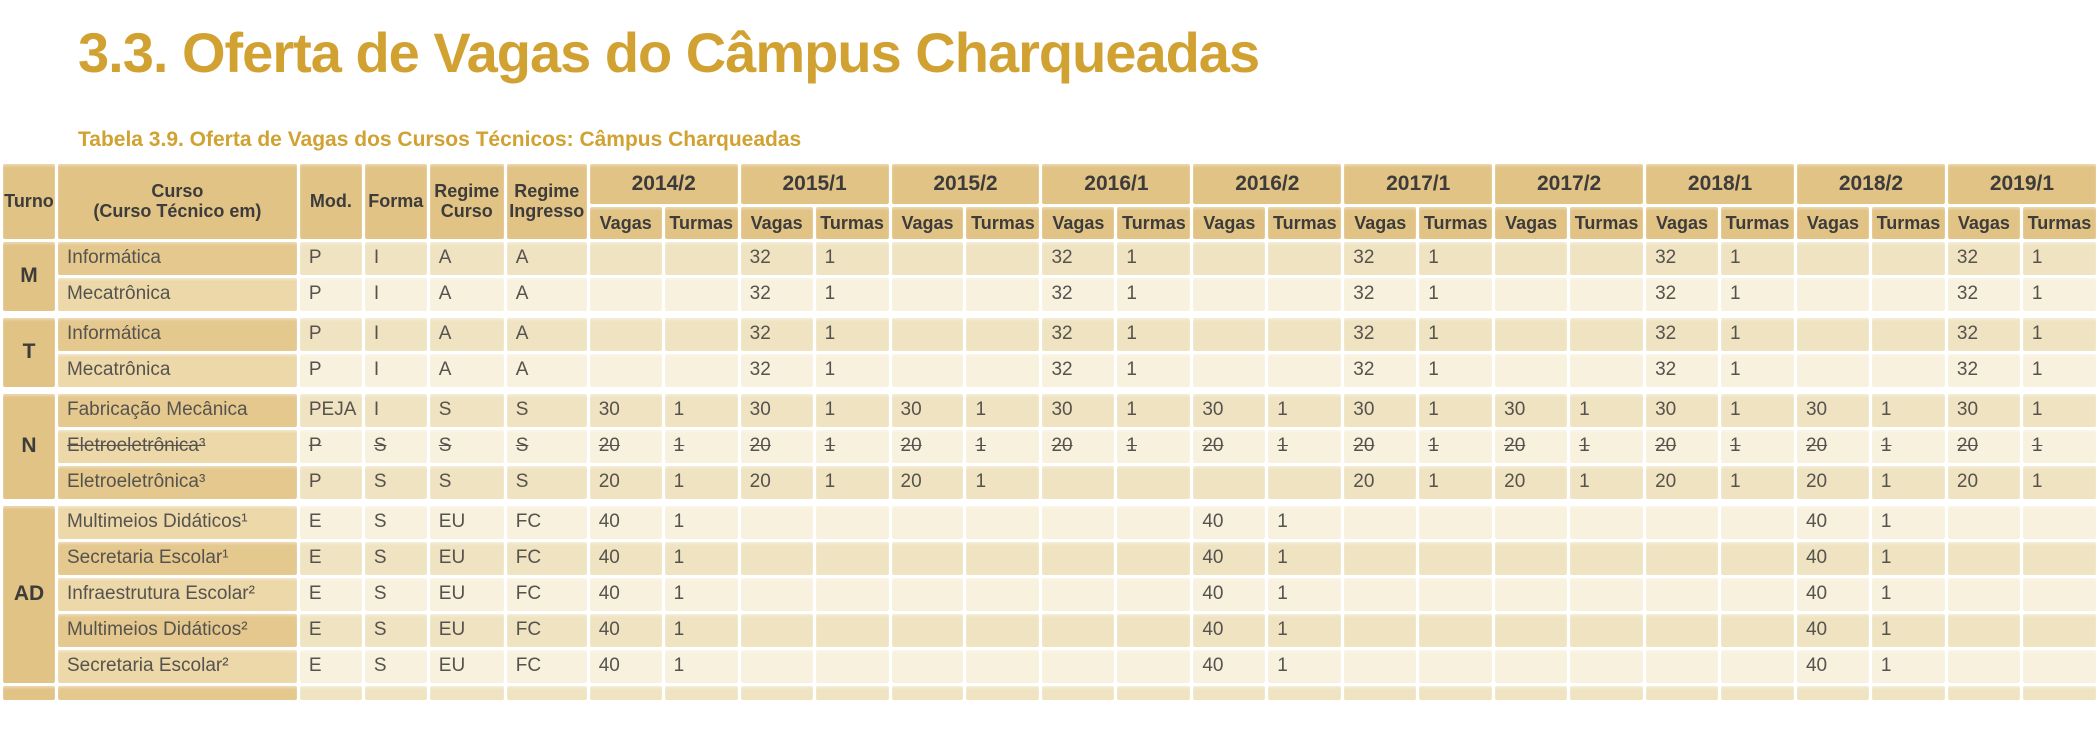  Describe the element at coordinates (177, 190) in the screenshot. I see `header-line: Curso` at that location.